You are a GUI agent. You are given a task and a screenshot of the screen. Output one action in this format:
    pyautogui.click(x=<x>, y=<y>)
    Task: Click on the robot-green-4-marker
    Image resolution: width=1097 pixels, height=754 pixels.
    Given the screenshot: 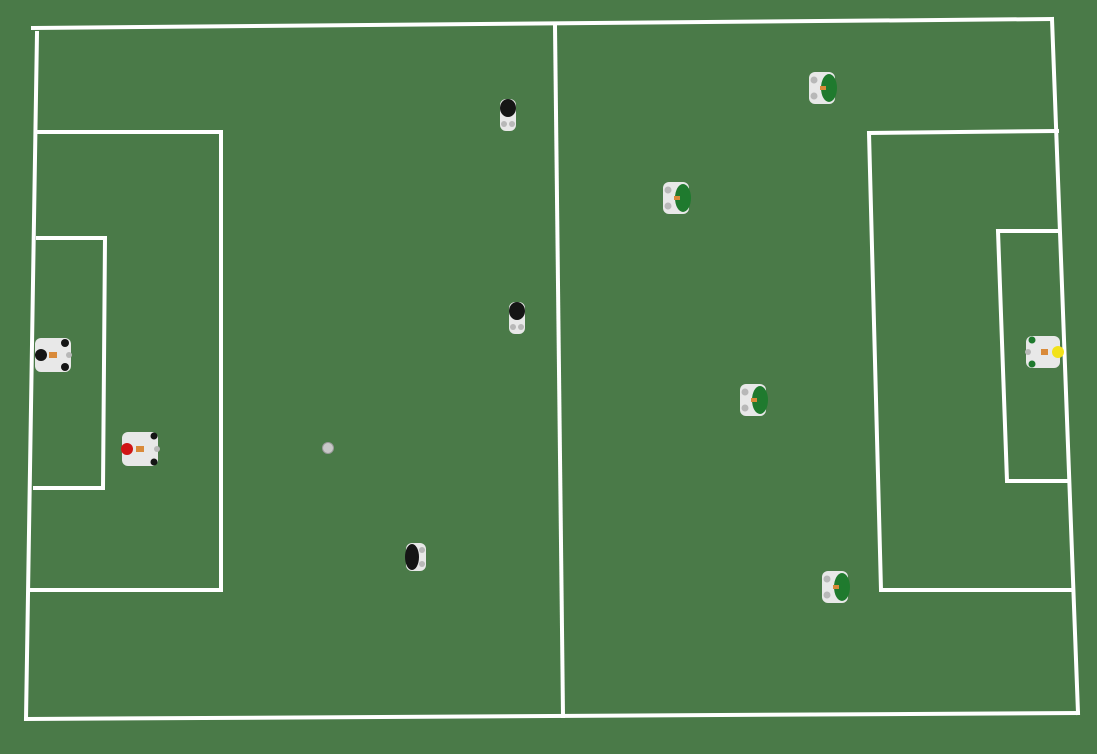 What is the action you would take?
    pyautogui.click(x=836, y=587)
    